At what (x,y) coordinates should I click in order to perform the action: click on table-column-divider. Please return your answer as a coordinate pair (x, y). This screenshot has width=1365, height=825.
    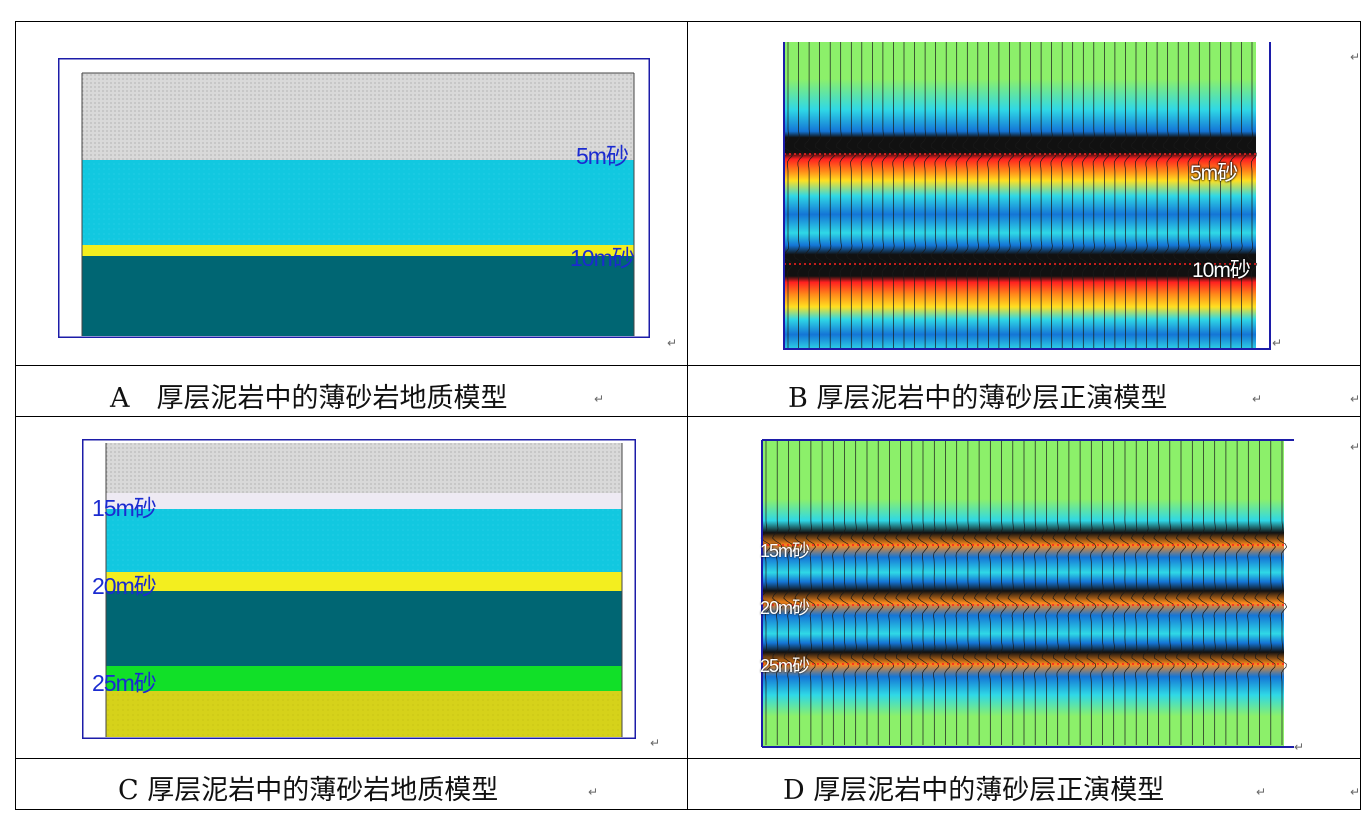
    Looking at the image, I should click on (687, 415).